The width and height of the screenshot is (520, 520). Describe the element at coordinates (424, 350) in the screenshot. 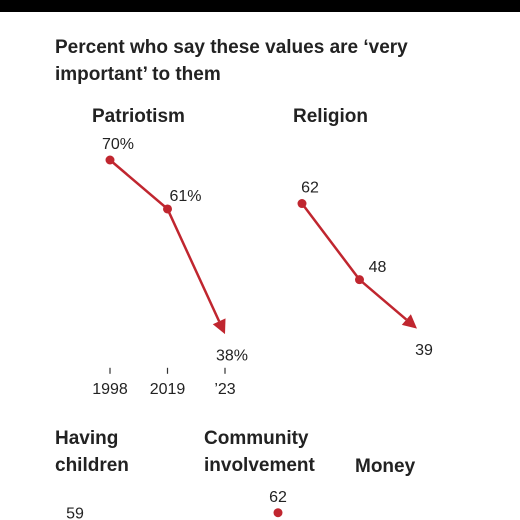

I see `value-label: 39` at that location.